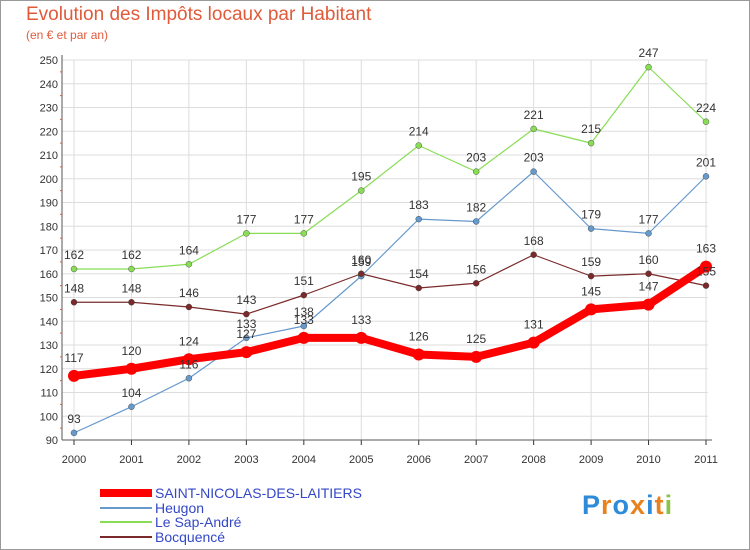 The image size is (750, 550). Describe the element at coordinates (49, 180) in the screenshot. I see `y-tick-label: 200` at that location.